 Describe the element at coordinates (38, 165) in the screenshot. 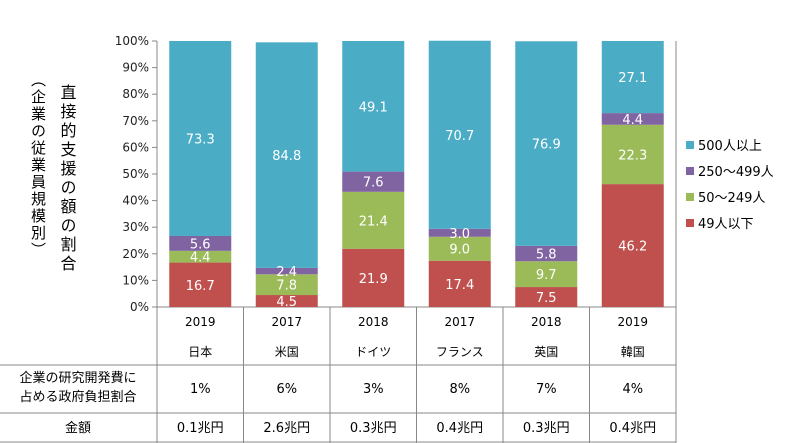

I see `y-axis-subtitle: （企業の従業員規模別）` at that location.